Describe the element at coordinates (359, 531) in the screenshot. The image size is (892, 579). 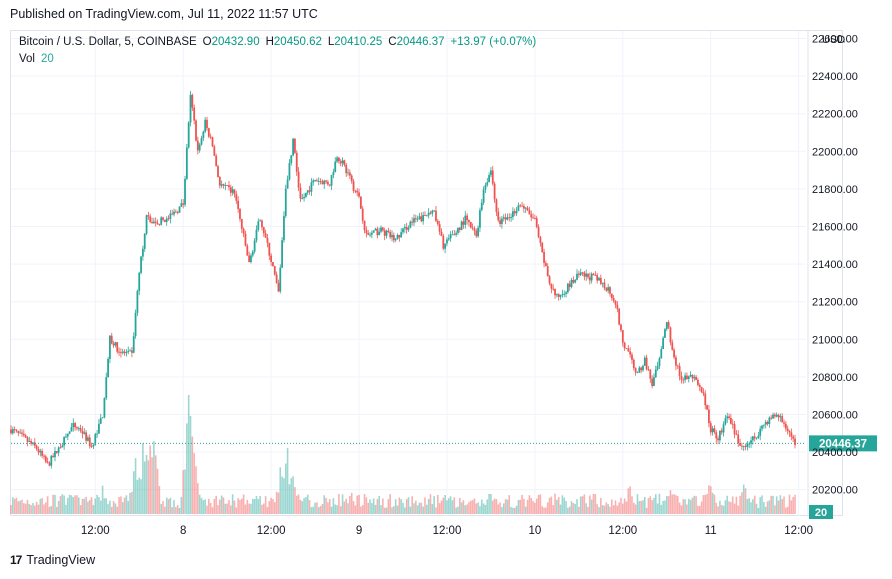
I see `x-tick-label: 9` at that location.